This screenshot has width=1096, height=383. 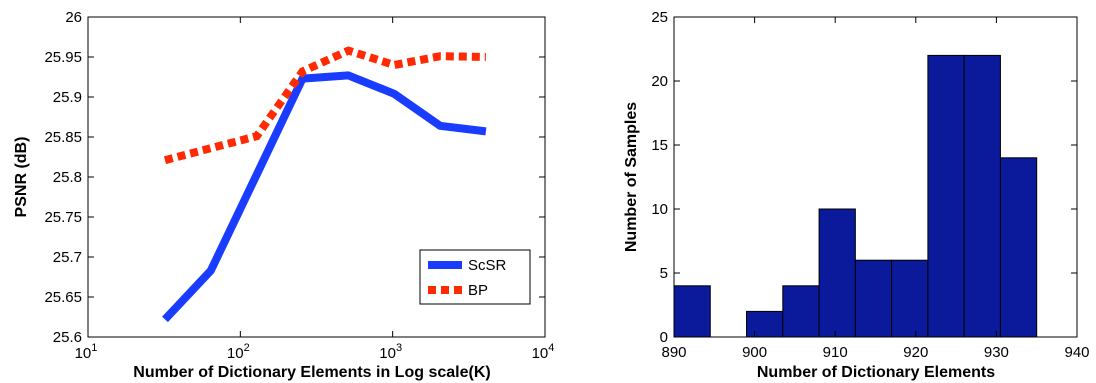 What do you see at coordinates (876, 372) in the screenshot?
I see `x-axis-label-right: Number of Dictionary Elements` at bounding box center [876, 372].